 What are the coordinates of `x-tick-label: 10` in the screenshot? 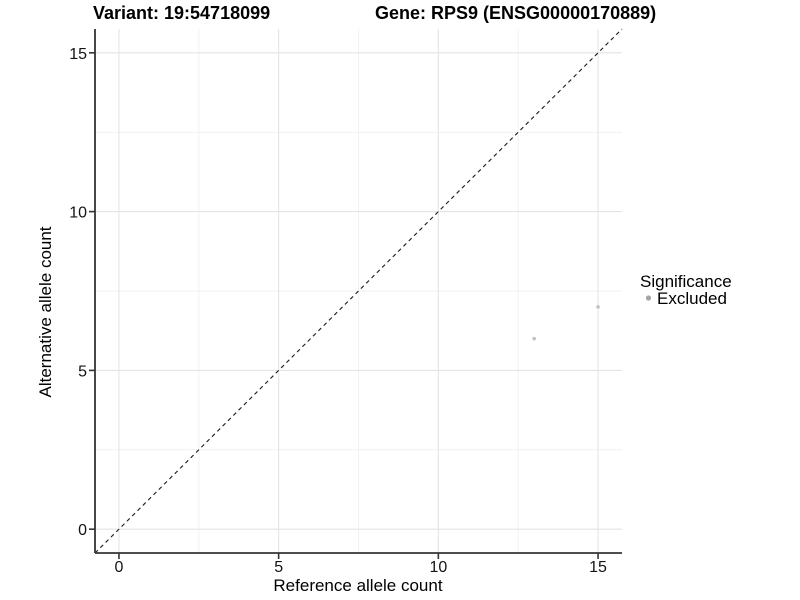 It's located at (438, 567).